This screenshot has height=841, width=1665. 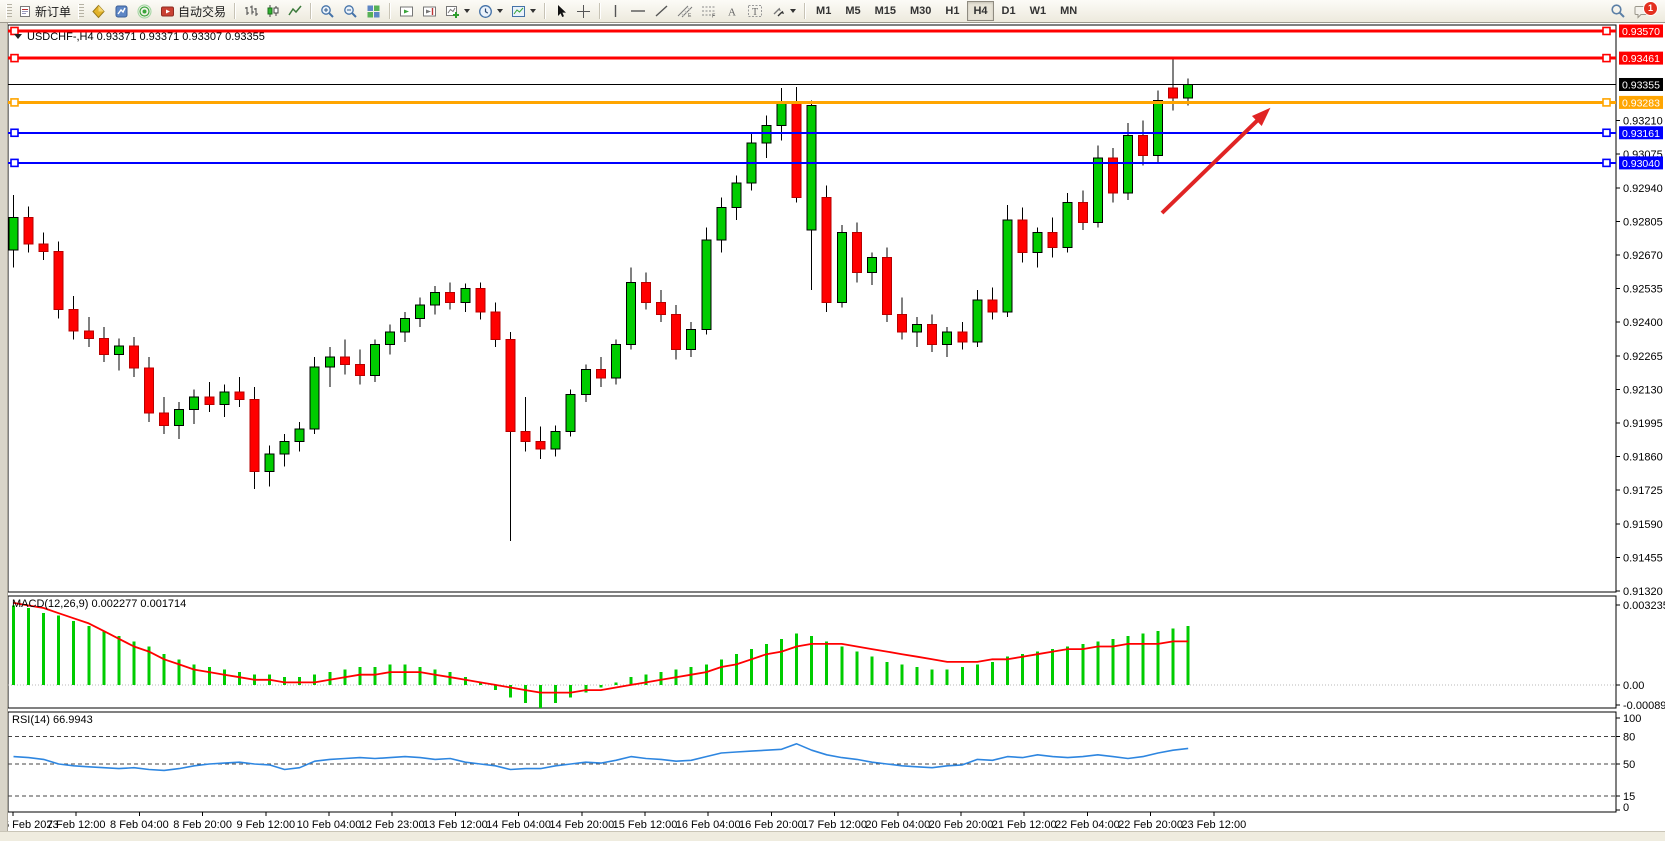 What do you see at coordinates (835, 58) in the screenshot?
I see `horizontal-line-object: 0.93461` at bounding box center [835, 58].